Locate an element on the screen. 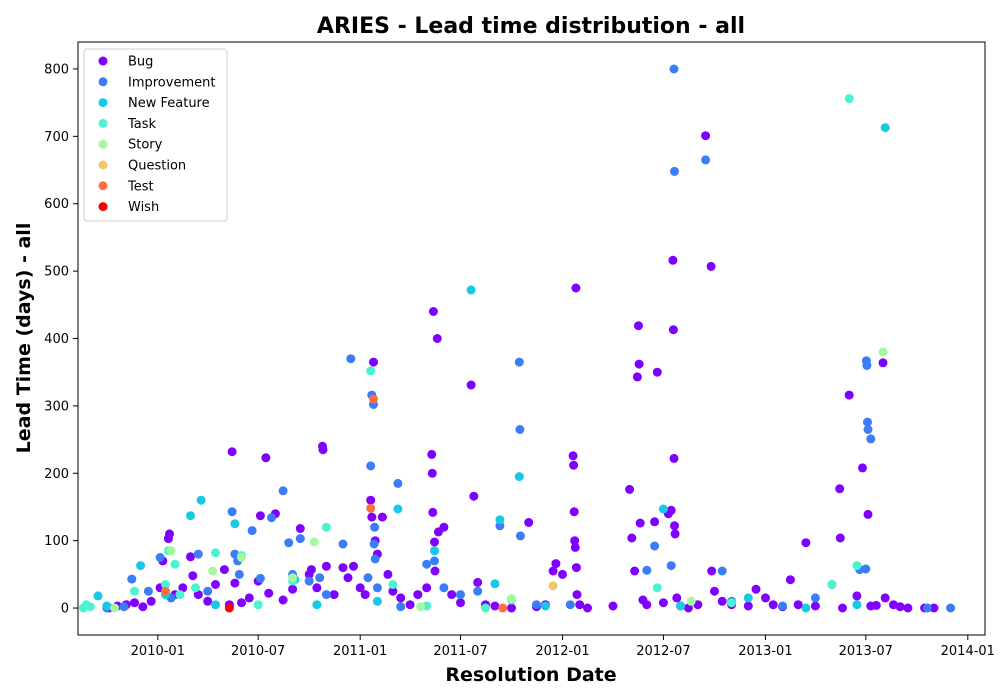 Image resolution: width=1000 pixels, height=700 pixels. x-tick-label: 2010-07 is located at coordinates (258, 651).